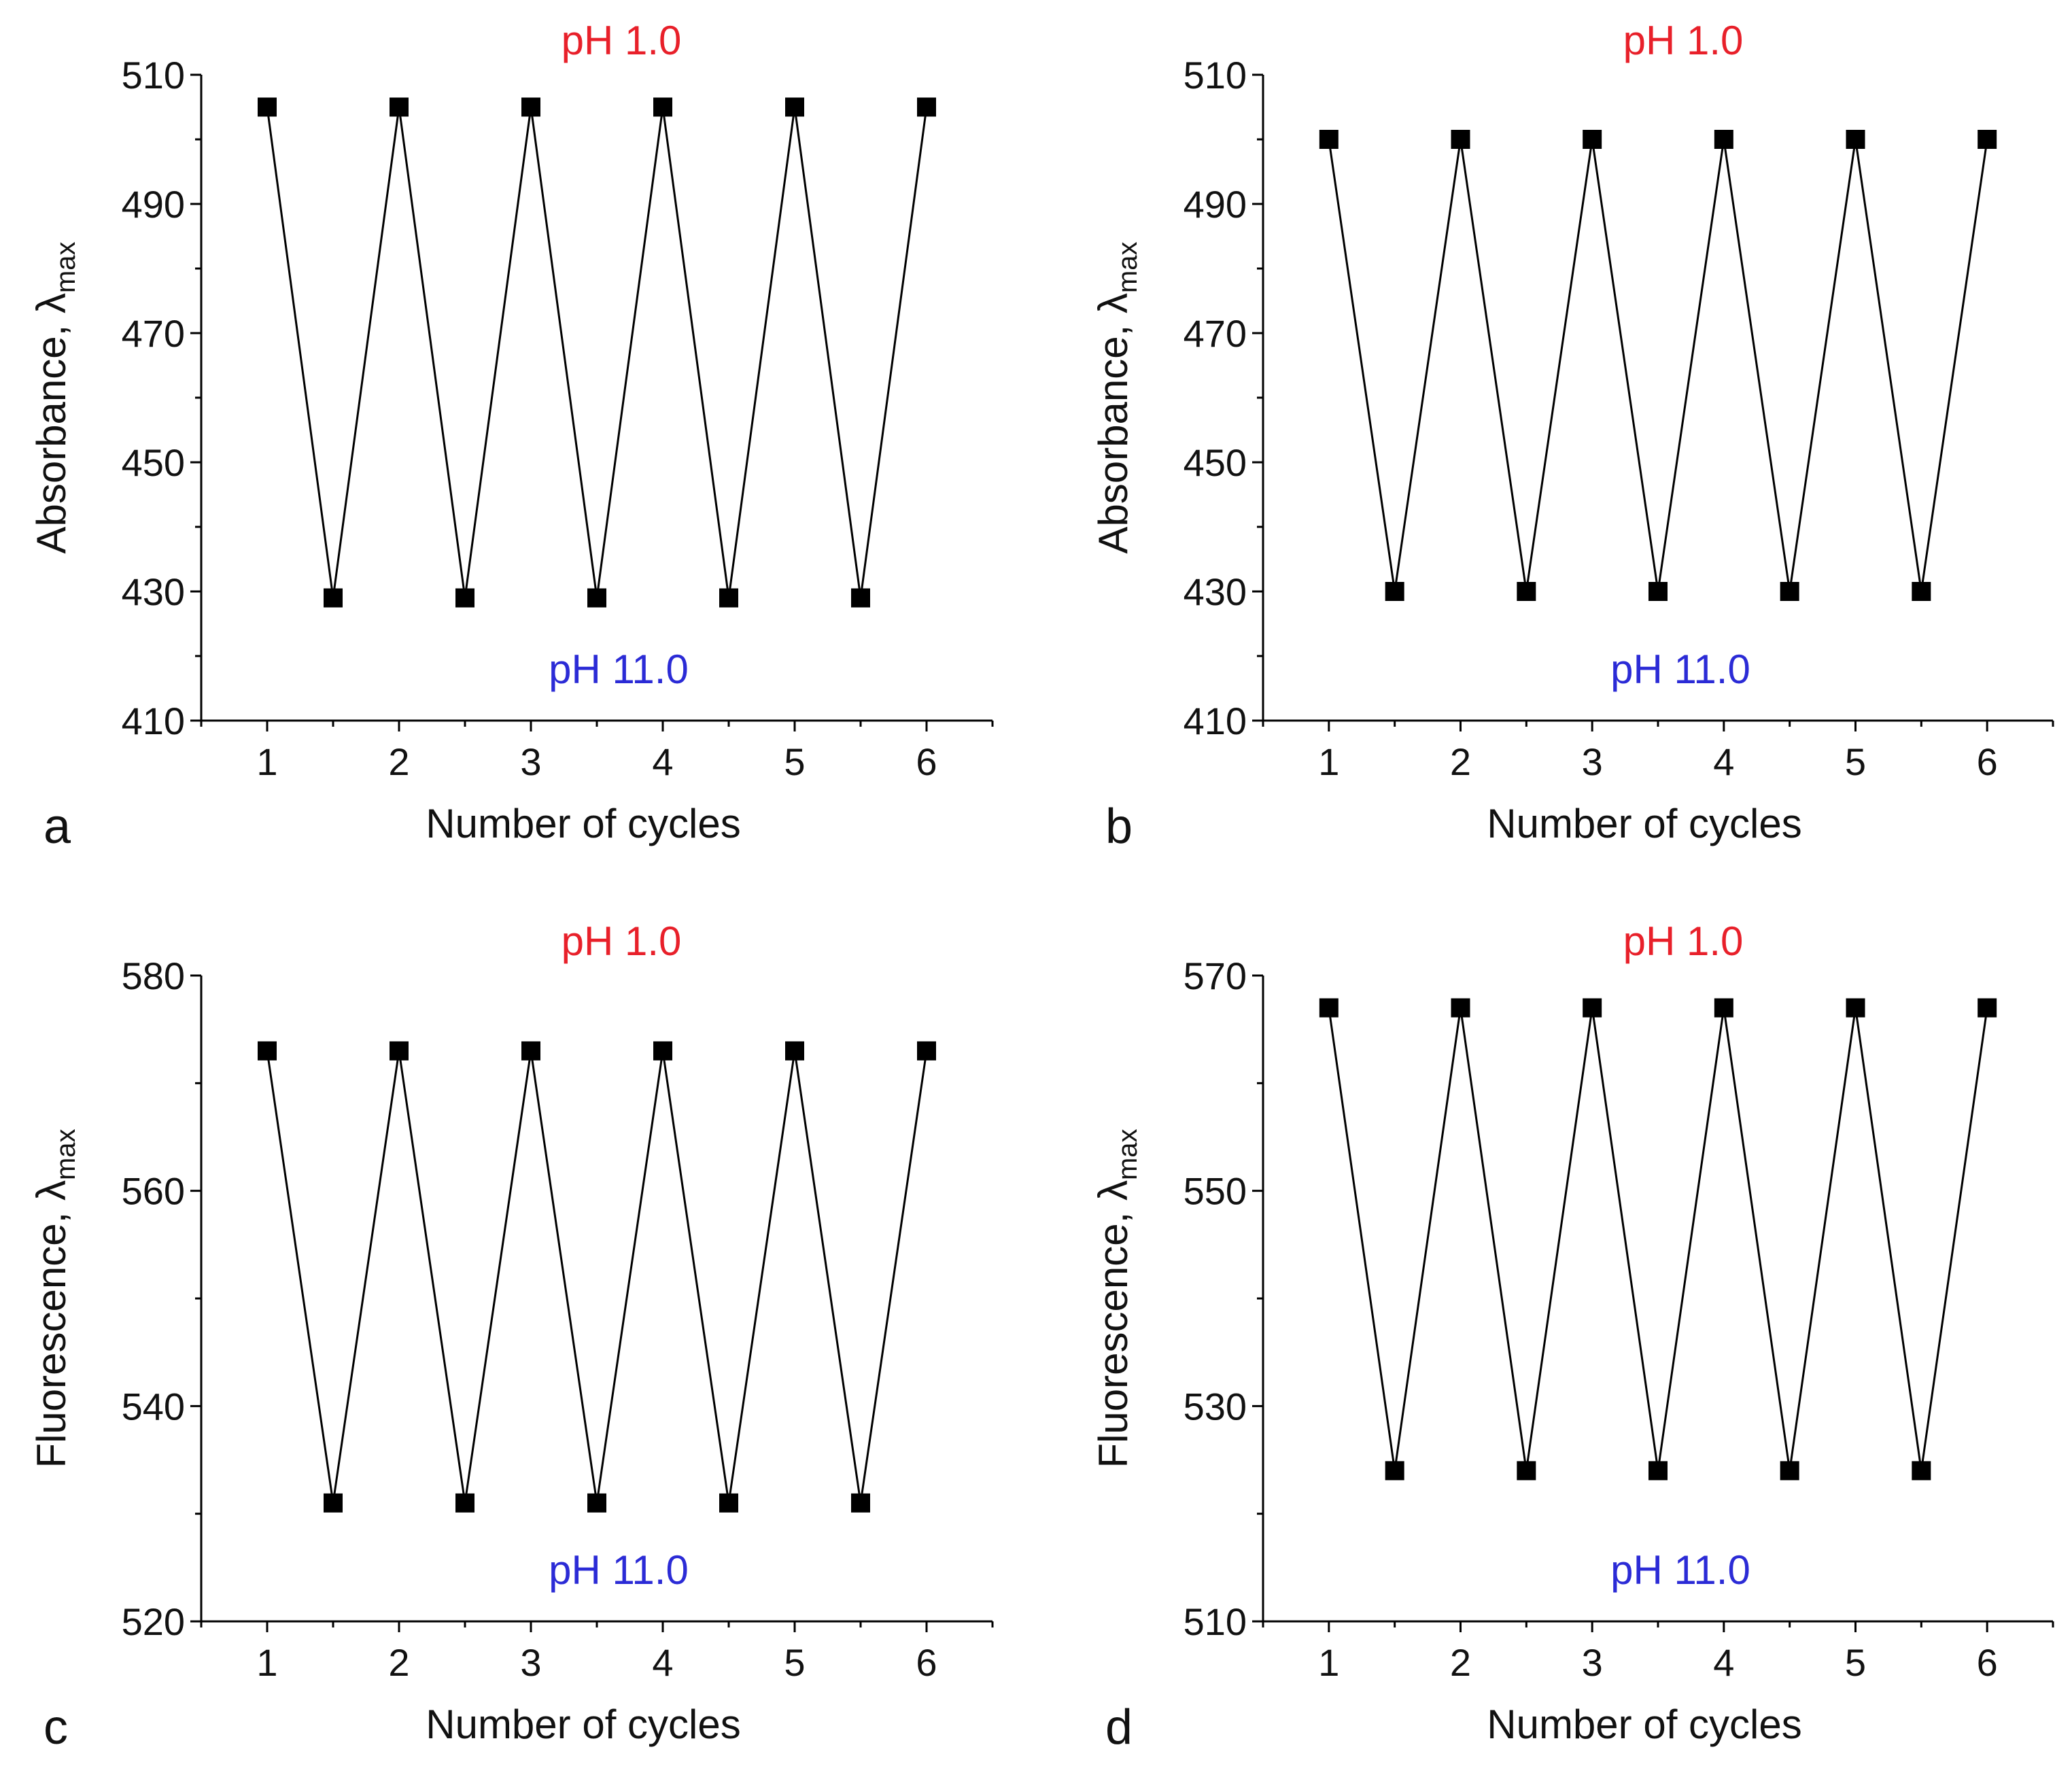  Describe the element at coordinates (1119, 1727) in the screenshot. I see `panel-d-letter: d` at that location.